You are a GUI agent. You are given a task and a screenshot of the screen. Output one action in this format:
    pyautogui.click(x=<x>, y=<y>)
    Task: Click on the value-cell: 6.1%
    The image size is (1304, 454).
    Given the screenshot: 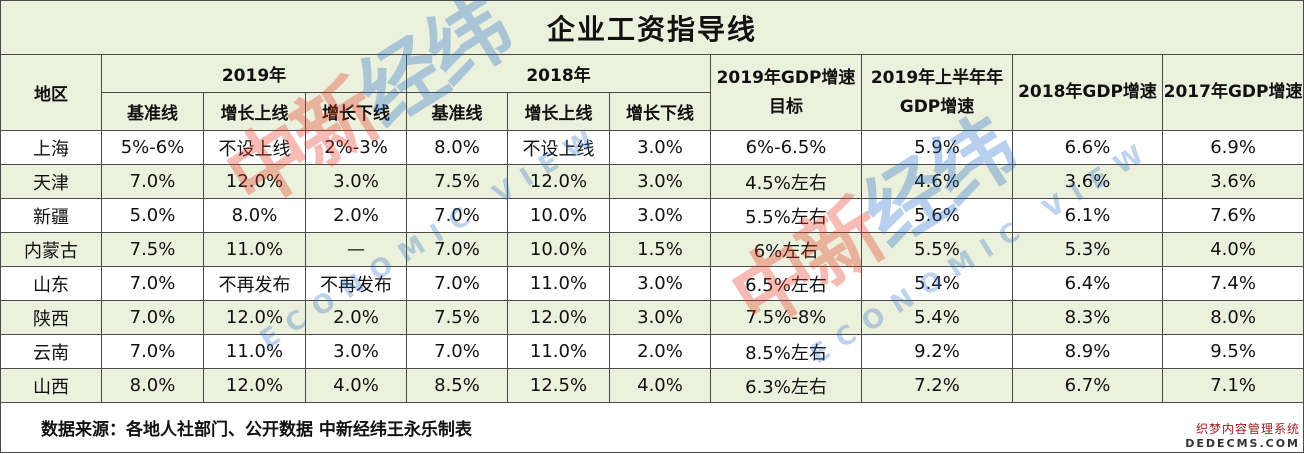 What is the action you would take?
    pyautogui.click(x=1087, y=215)
    